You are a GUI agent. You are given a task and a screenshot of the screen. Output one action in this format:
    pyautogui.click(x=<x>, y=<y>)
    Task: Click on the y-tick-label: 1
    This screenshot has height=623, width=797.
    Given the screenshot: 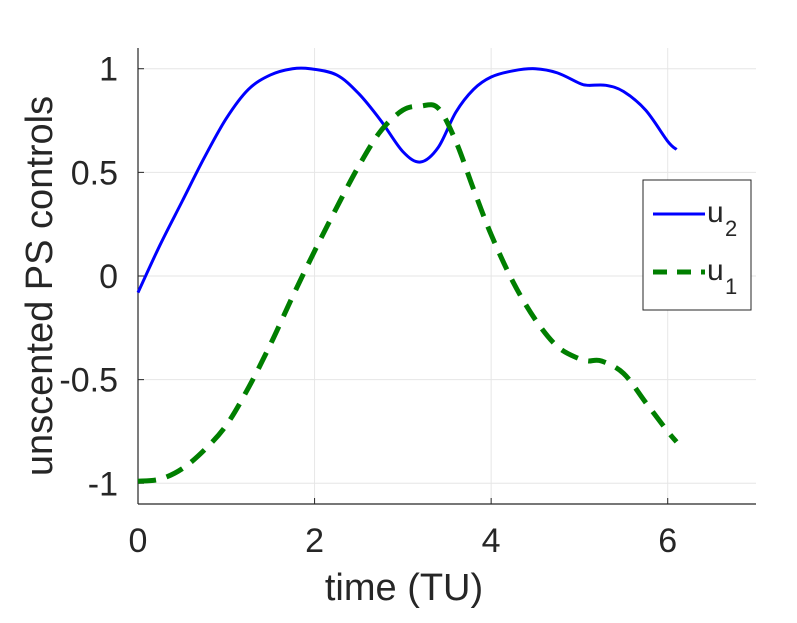 What is the action you would take?
    pyautogui.click(x=108, y=70)
    